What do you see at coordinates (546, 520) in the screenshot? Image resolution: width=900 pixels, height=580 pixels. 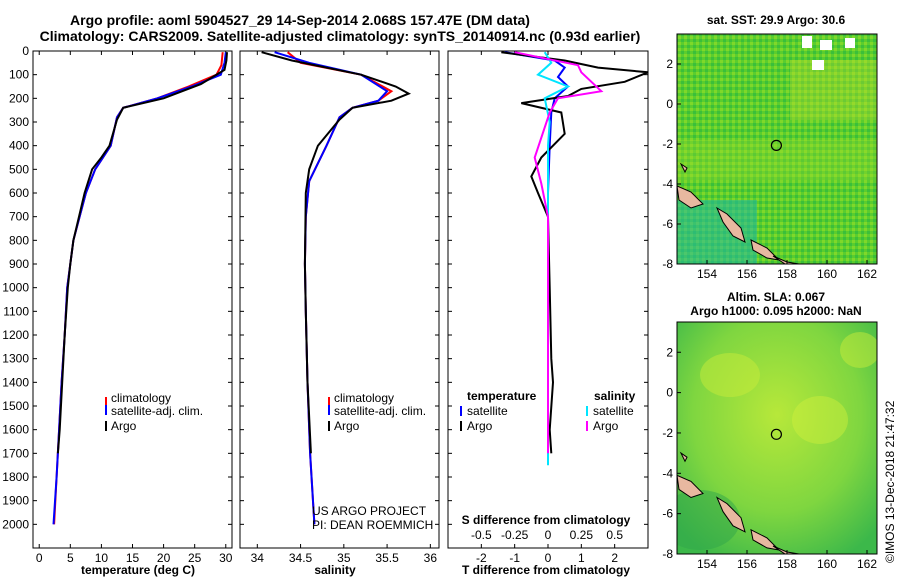 I see `difference-top-xlabel: S difference from climatology` at bounding box center [546, 520].